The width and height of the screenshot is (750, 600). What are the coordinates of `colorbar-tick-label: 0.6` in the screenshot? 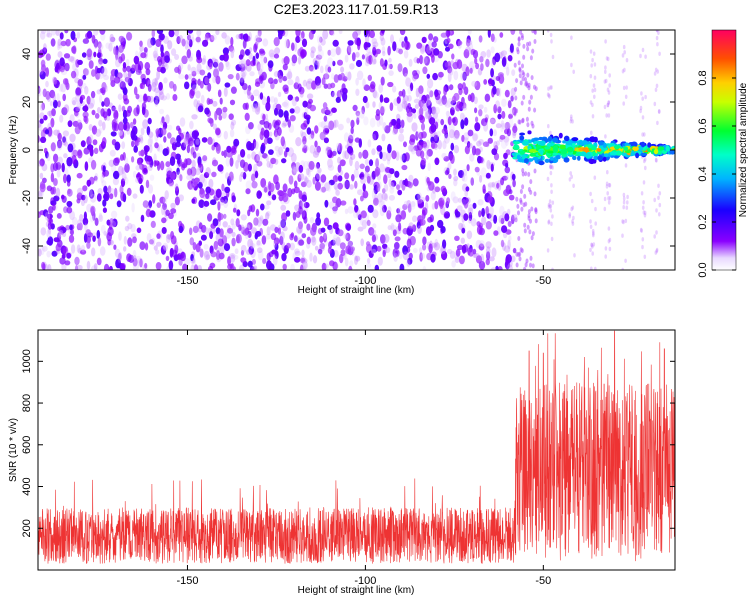 It's located at (703, 125).